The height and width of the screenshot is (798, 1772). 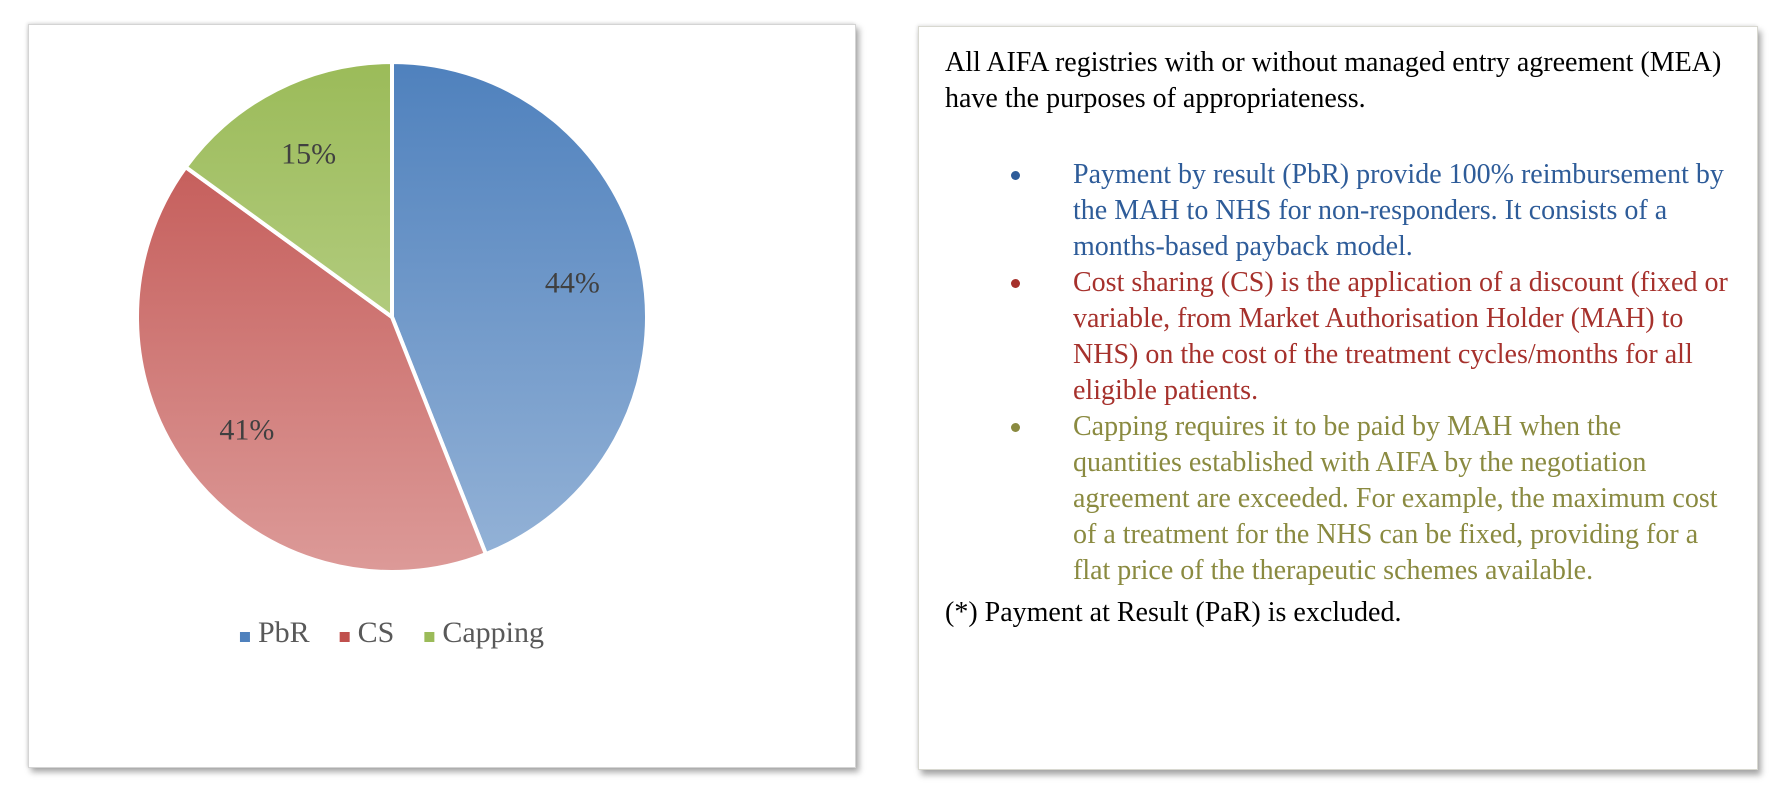 I want to click on pie-data-labels: 44% 41% 15%, so click(x=409, y=291).